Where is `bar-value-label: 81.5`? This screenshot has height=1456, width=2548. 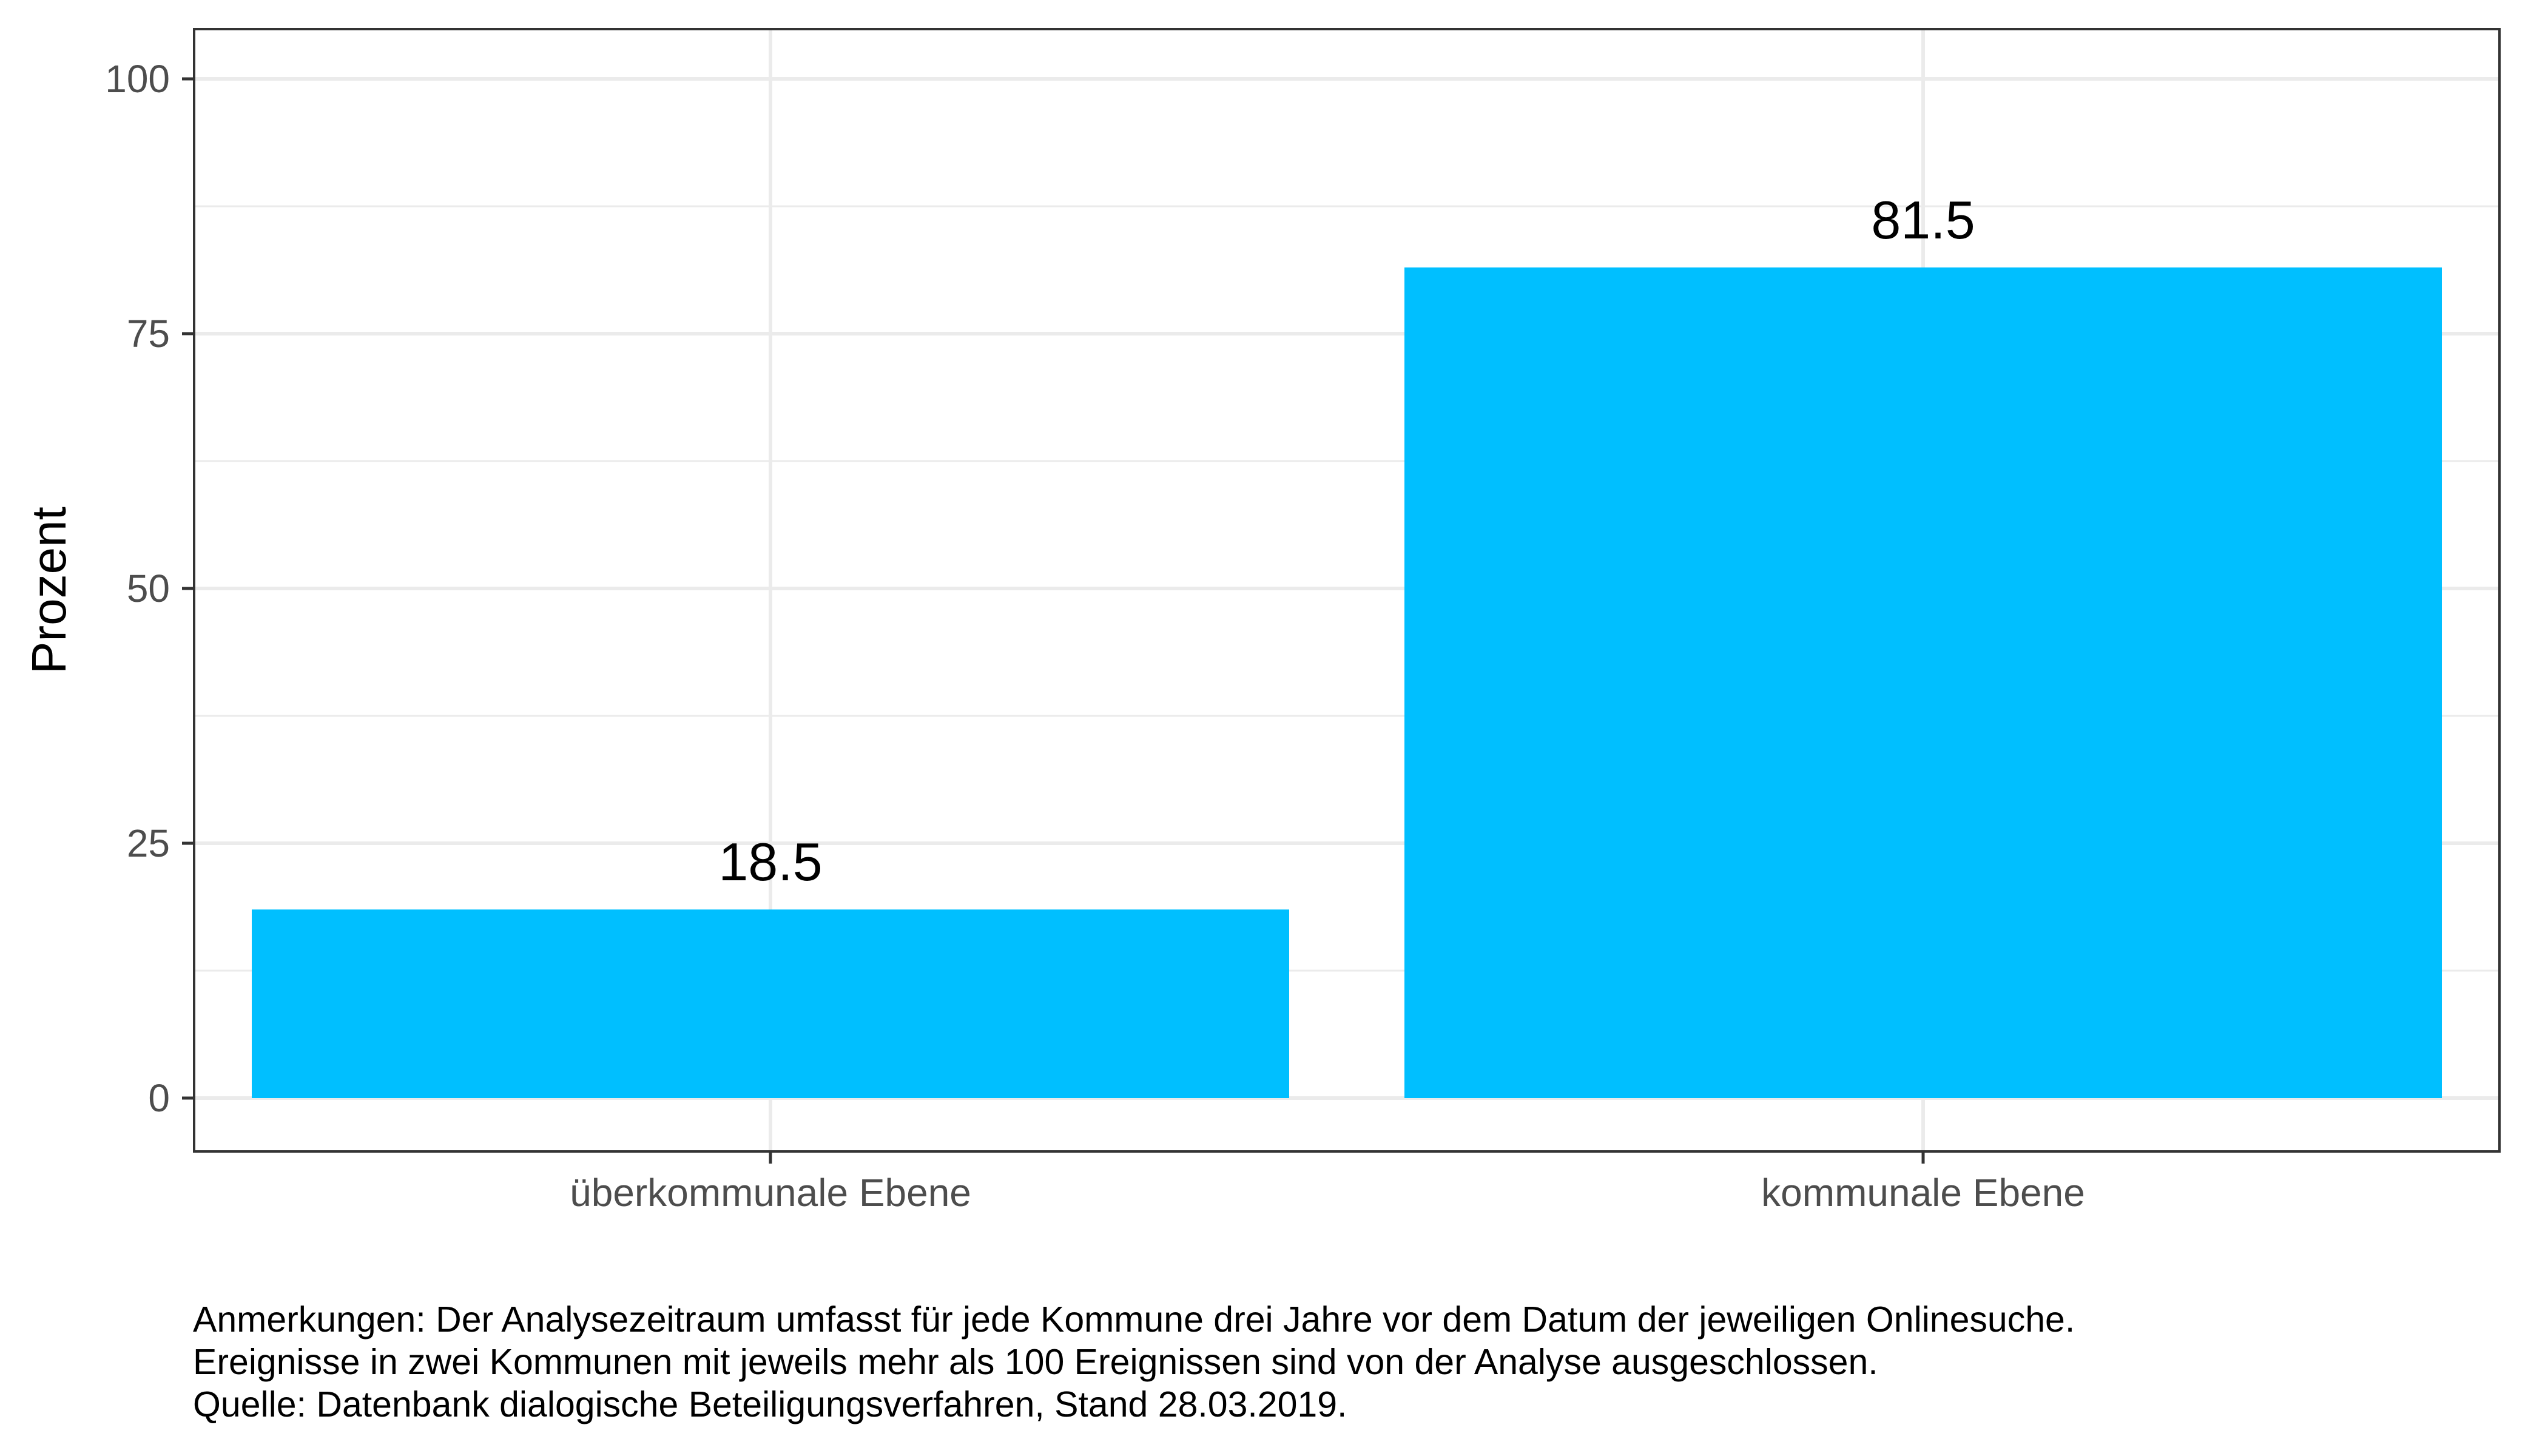
bar-value-label: 81.5 is located at coordinates (1923, 220).